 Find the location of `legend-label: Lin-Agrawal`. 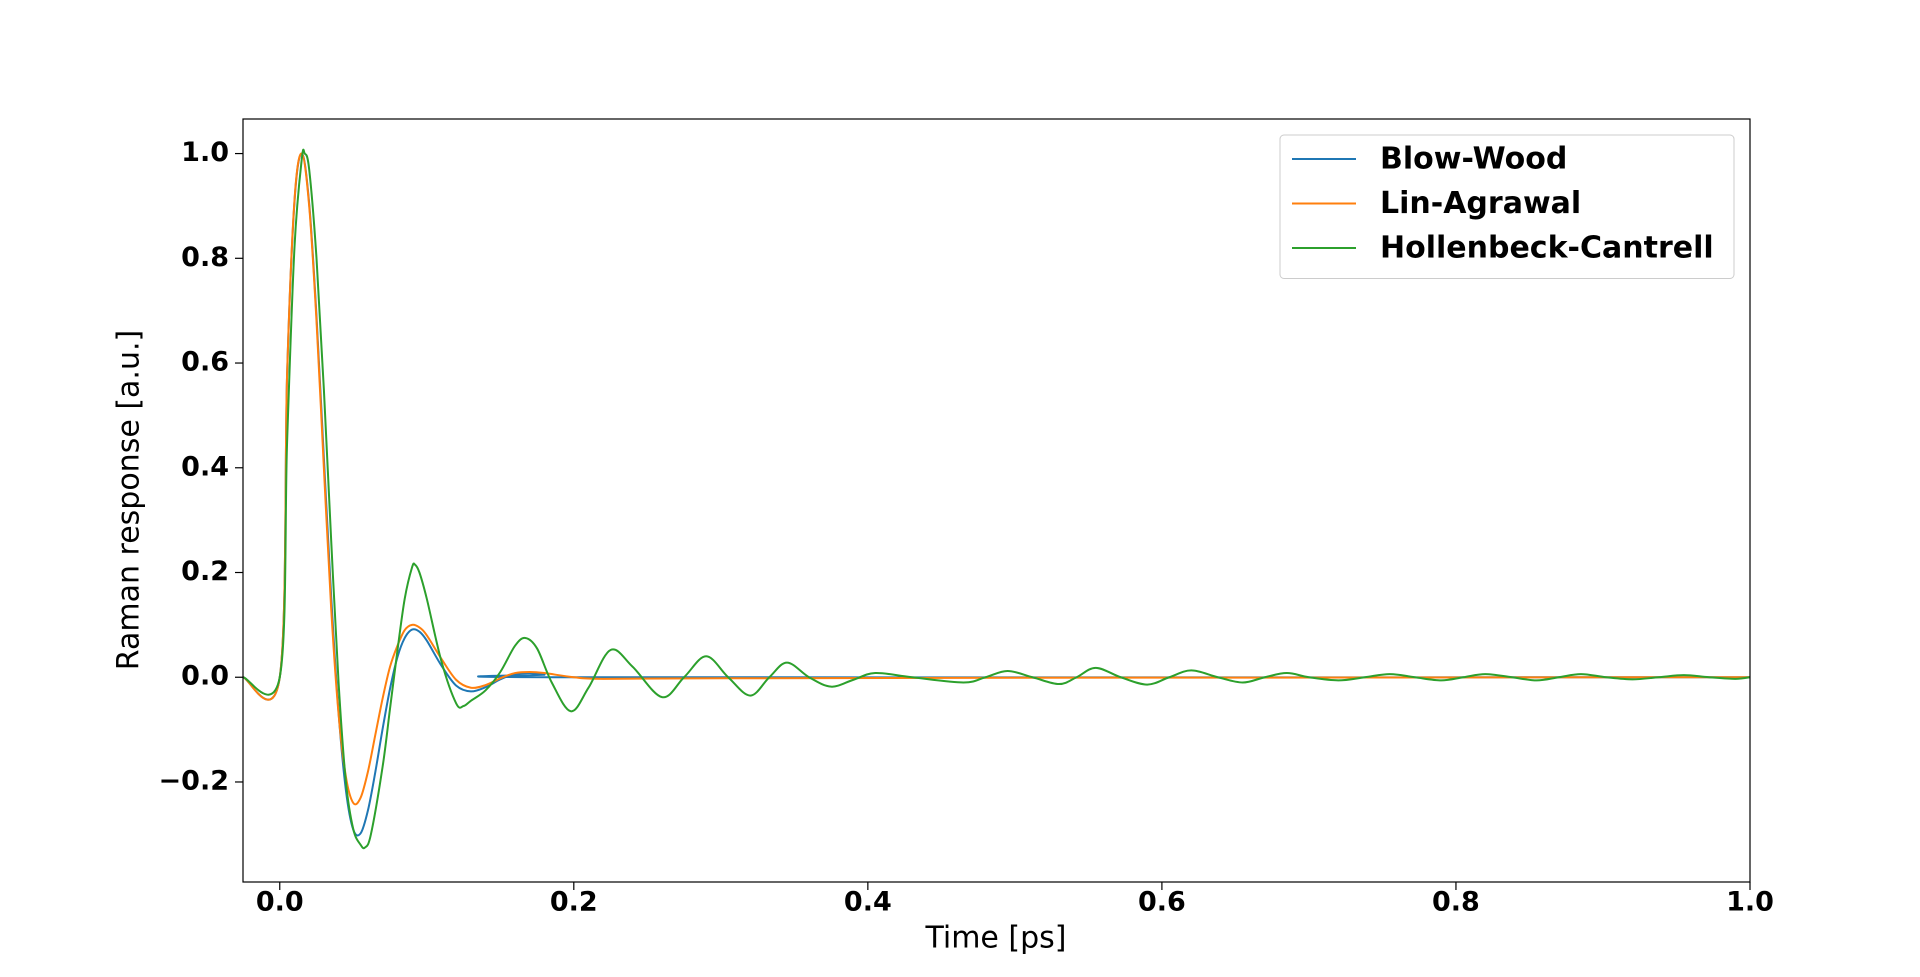

legend-label: Lin-Agrawal is located at coordinates (1480, 203).